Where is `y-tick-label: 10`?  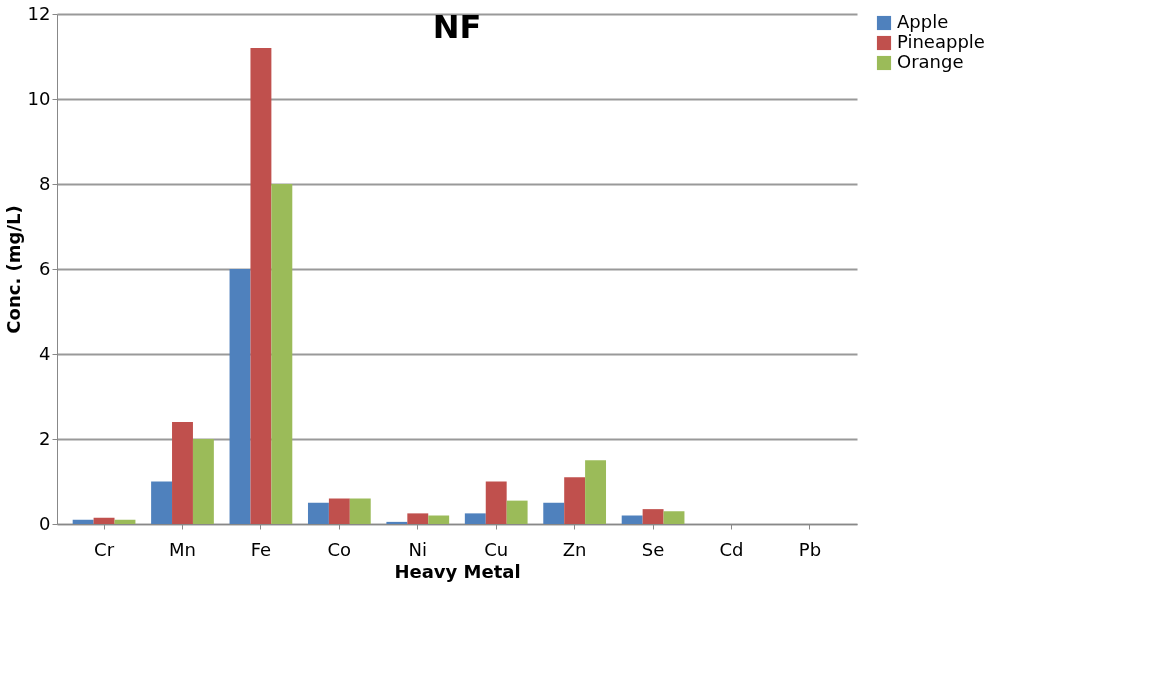 y-tick-label: 10 is located at coordinates (39, 98).